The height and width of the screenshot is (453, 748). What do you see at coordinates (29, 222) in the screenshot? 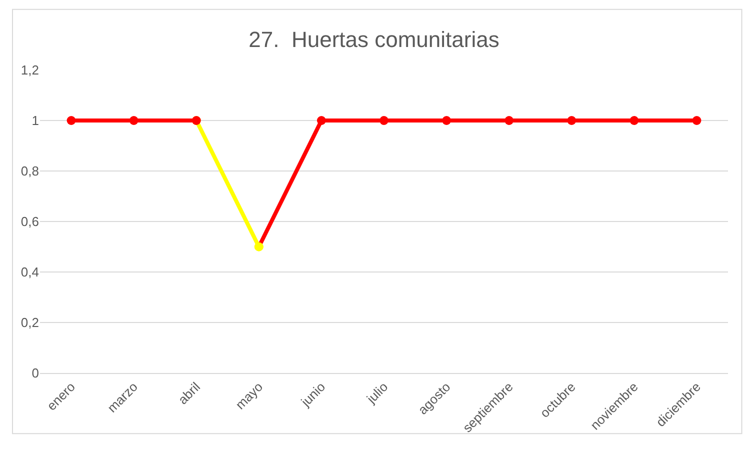
I see `y-tick-label: 0,6` at bounding box center [29, 222].